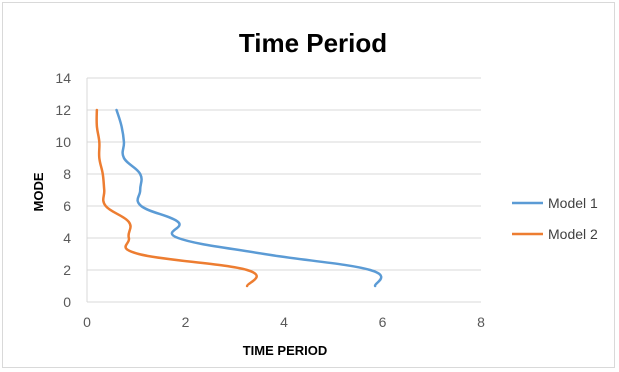  What do you see at coordinates (87, 322) in the screenshot?
I see `x-tick-label-0: 0` at bounding box center [87, 322].